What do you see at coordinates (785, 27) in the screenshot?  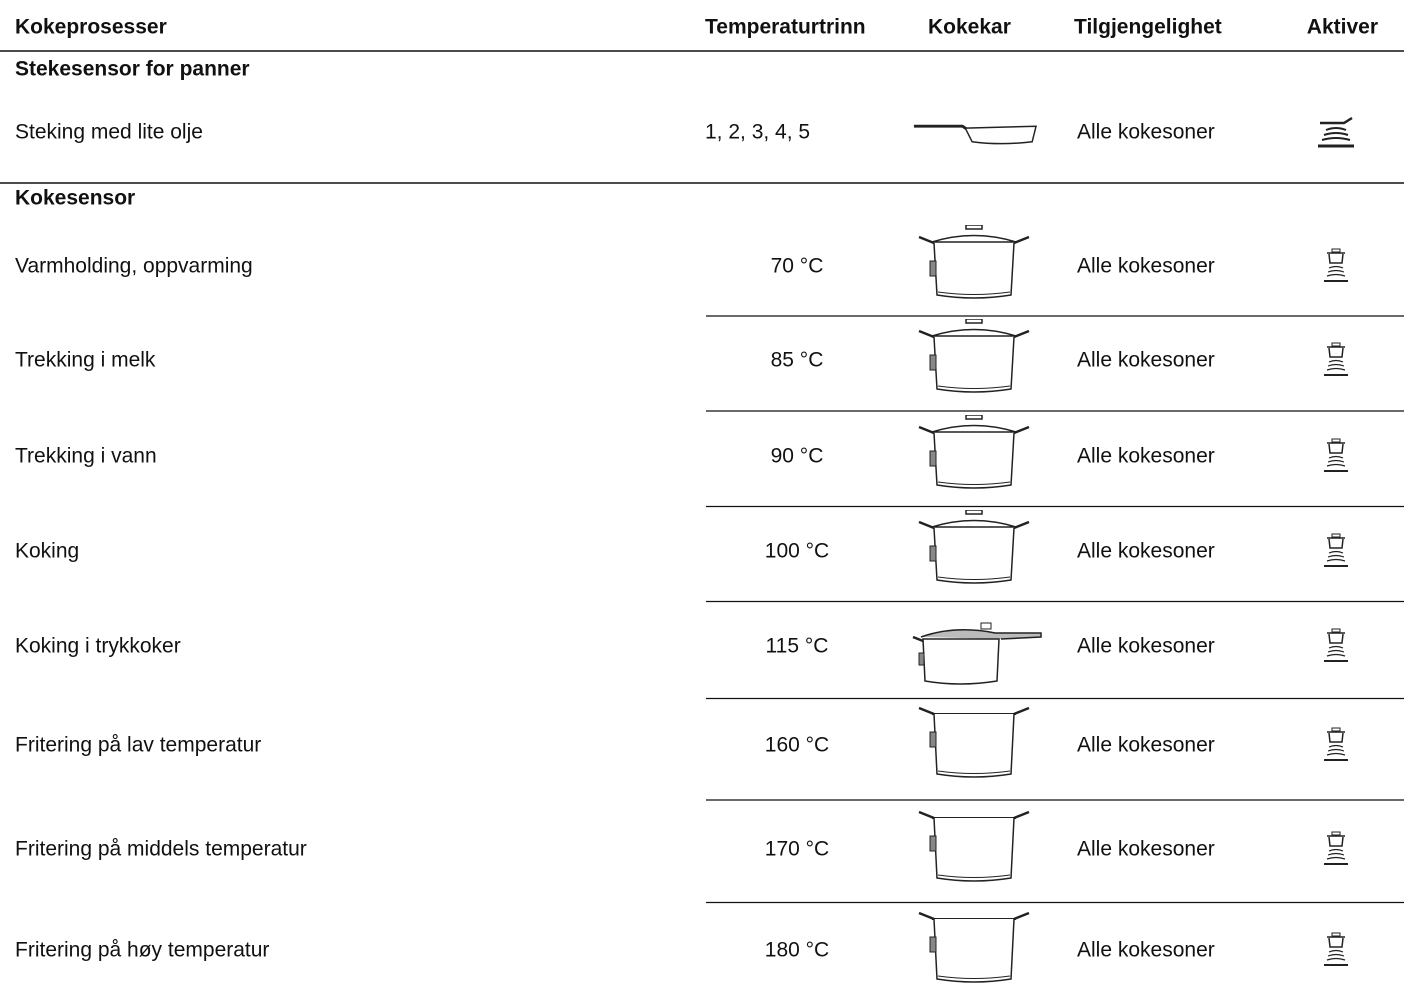 I see `column-header: Temperaturtrinn` at bounding box center [785, 27].